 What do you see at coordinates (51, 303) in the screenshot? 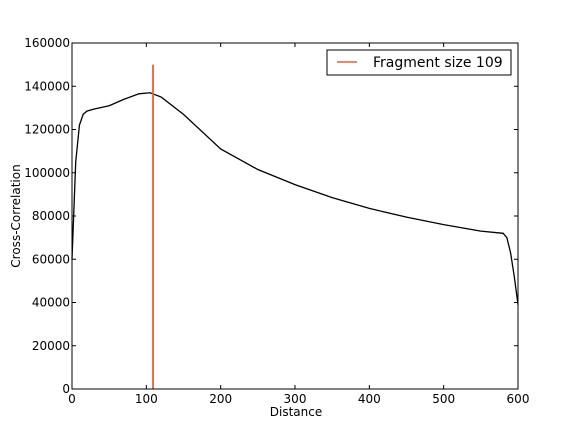
I see `y-tick-label: 40000` at bounding box center [51, 303].